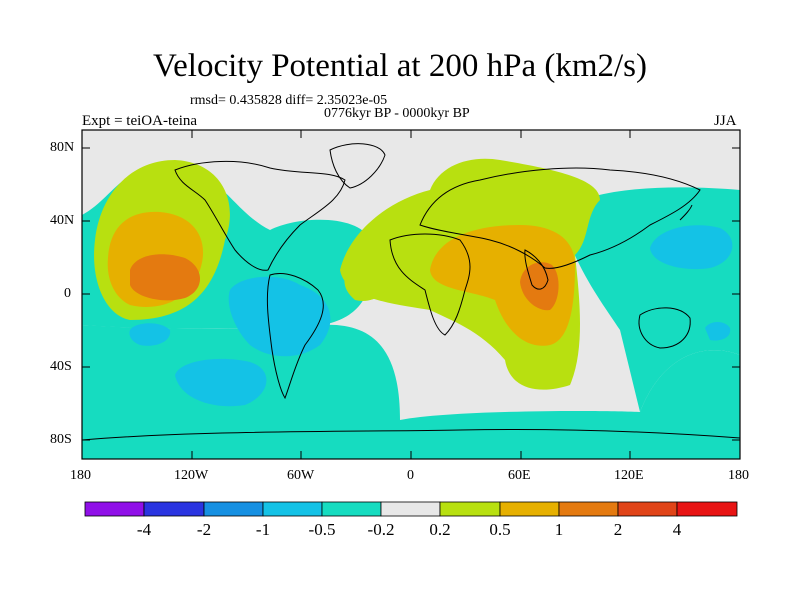  Describe the element at coordinates (559, 529) in the screenshot. I see `colorbar-label-8: 1` at that location.